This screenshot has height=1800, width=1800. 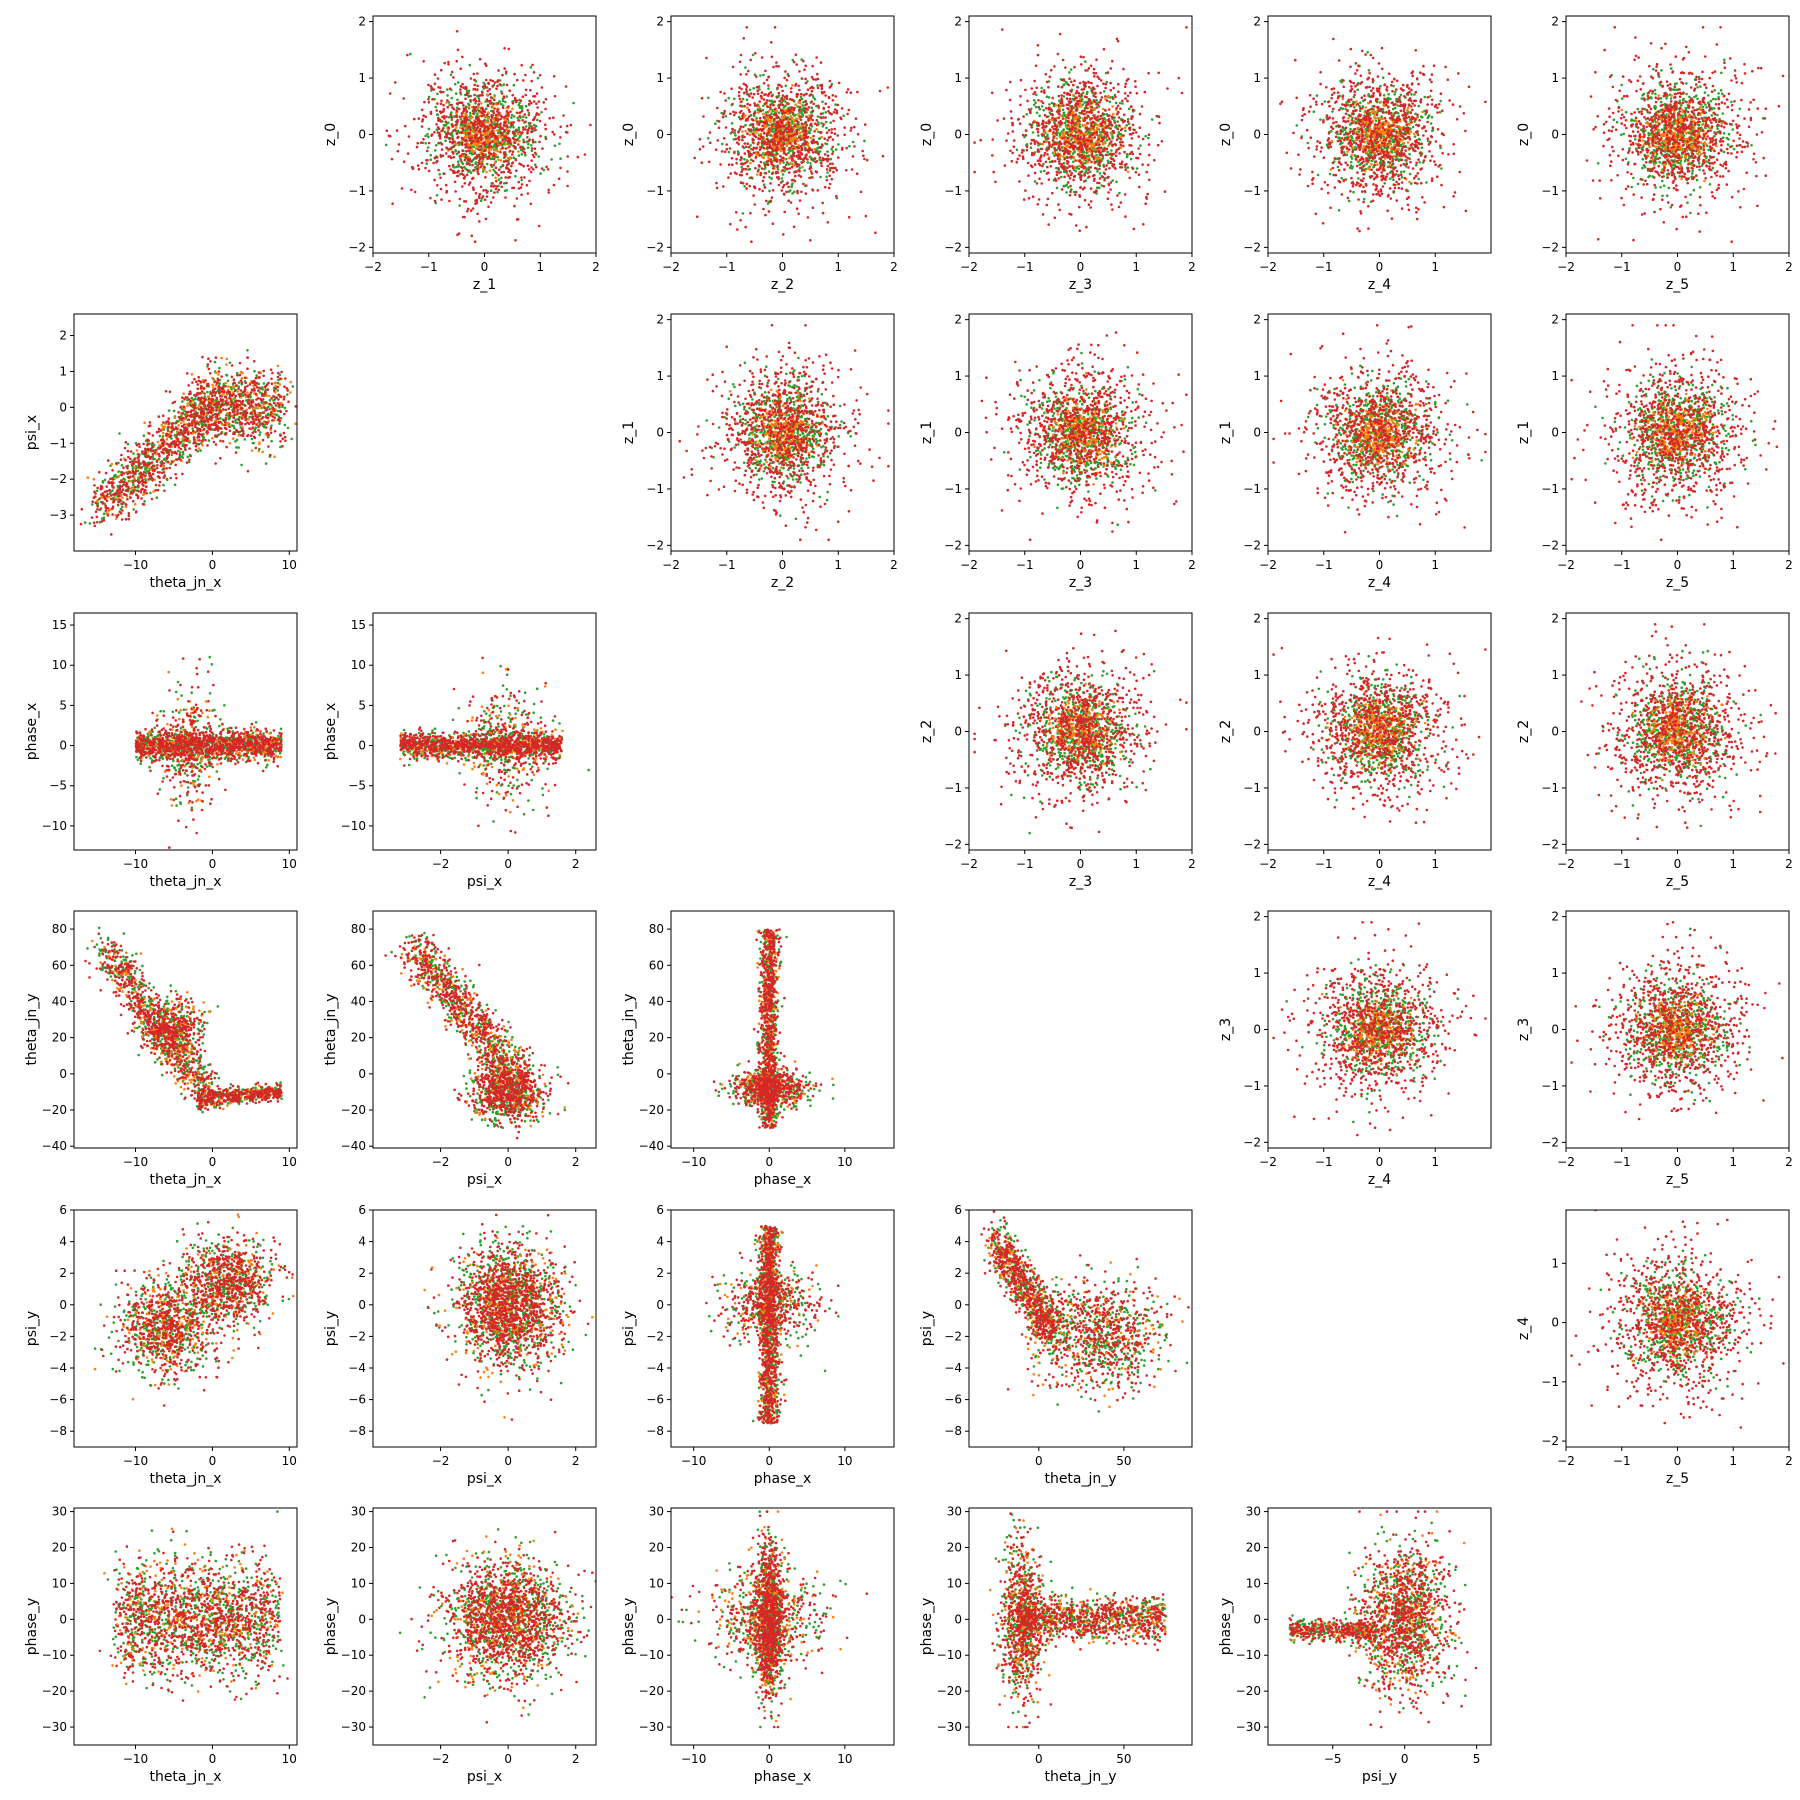 I want to click on scatter-points, so click(x=791, y=134).